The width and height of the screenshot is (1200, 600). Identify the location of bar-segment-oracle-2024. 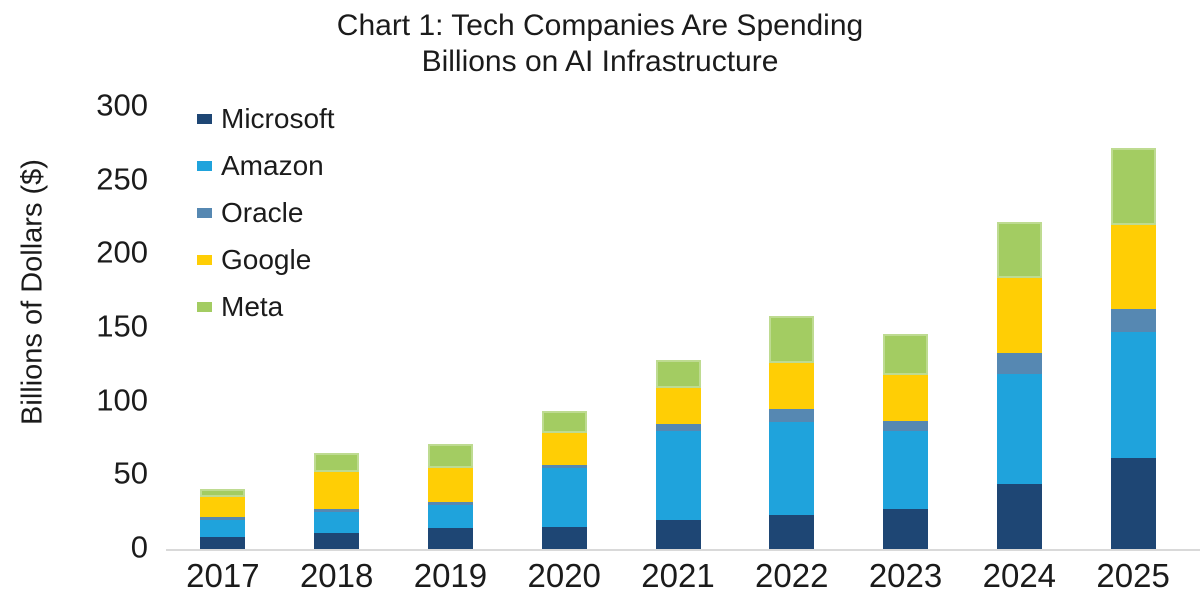
(1019, 363).